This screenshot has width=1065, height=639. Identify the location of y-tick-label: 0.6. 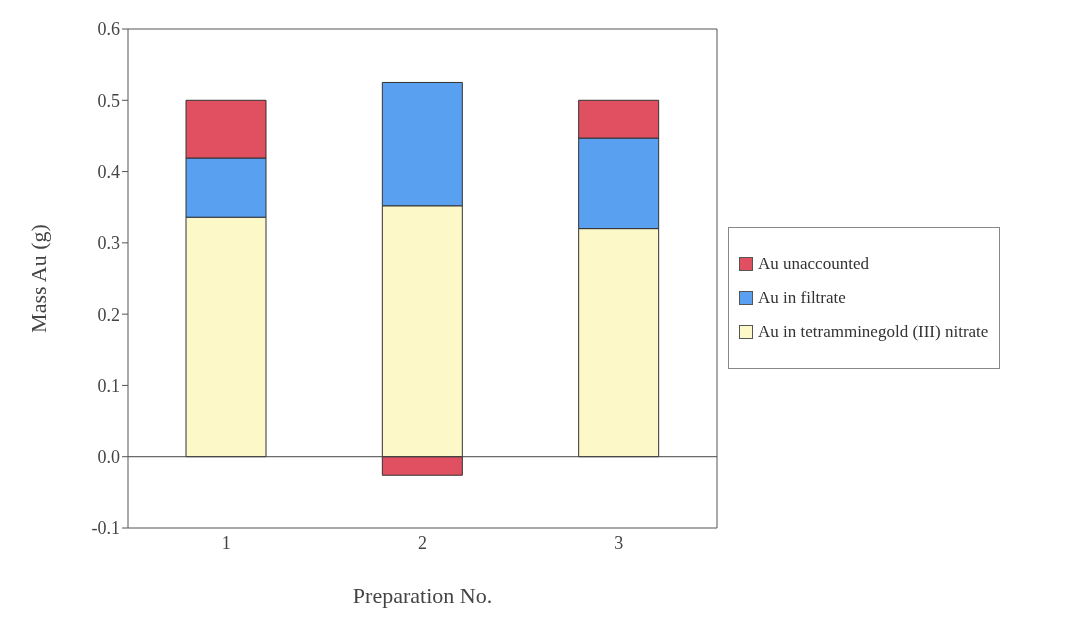
(108, 29).